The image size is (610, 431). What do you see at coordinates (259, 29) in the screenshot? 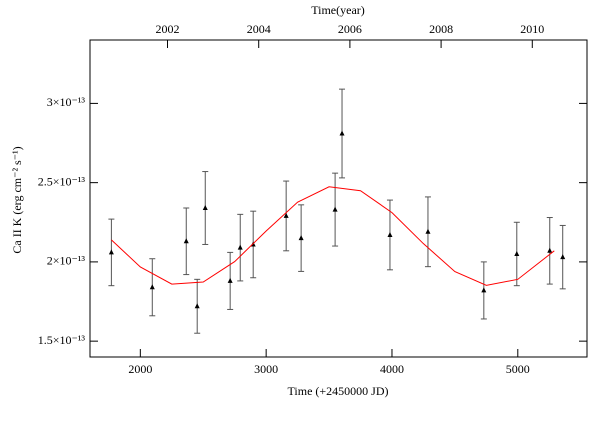
I see `x2-tick-label: 2004` at bounding box center [259, 29].